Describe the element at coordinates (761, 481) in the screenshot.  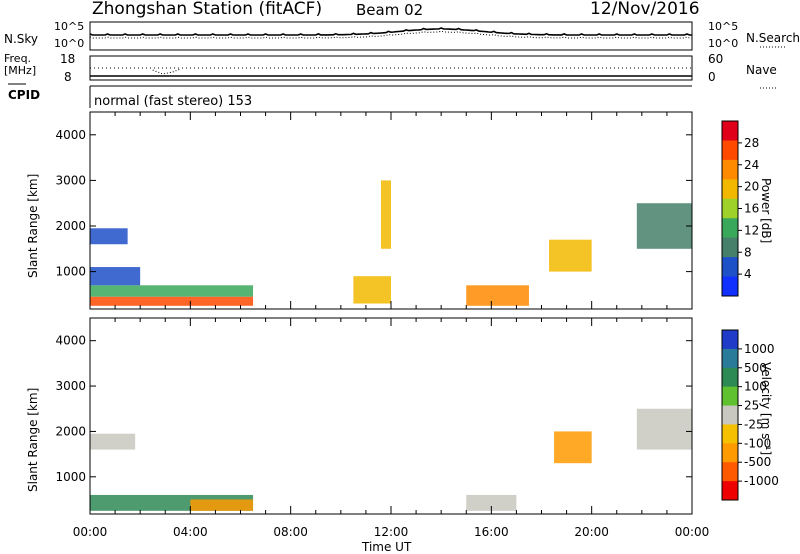
I see `velocity-cb-tick-label-7: -1000` at that location.